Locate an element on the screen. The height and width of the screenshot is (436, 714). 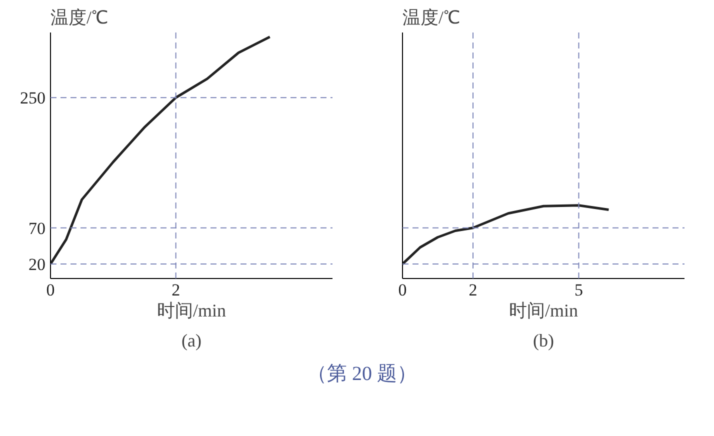
y-tick-label: 250 is located at coordinates (33, 98).